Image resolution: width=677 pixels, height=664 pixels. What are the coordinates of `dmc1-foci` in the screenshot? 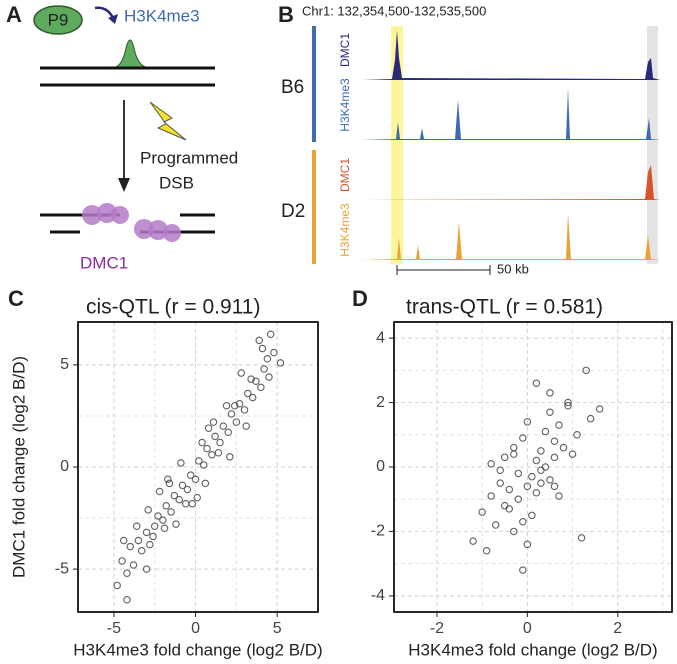 It's located at (131, 222).